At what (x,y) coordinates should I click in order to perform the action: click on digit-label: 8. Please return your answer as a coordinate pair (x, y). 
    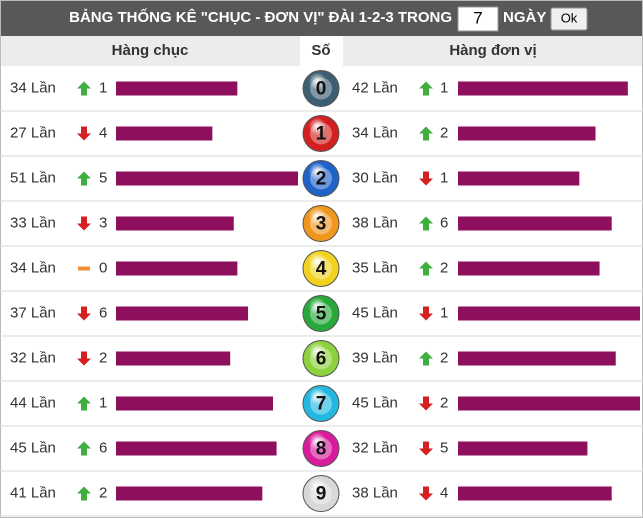
    Looking at the image, I should click on (321, 449).